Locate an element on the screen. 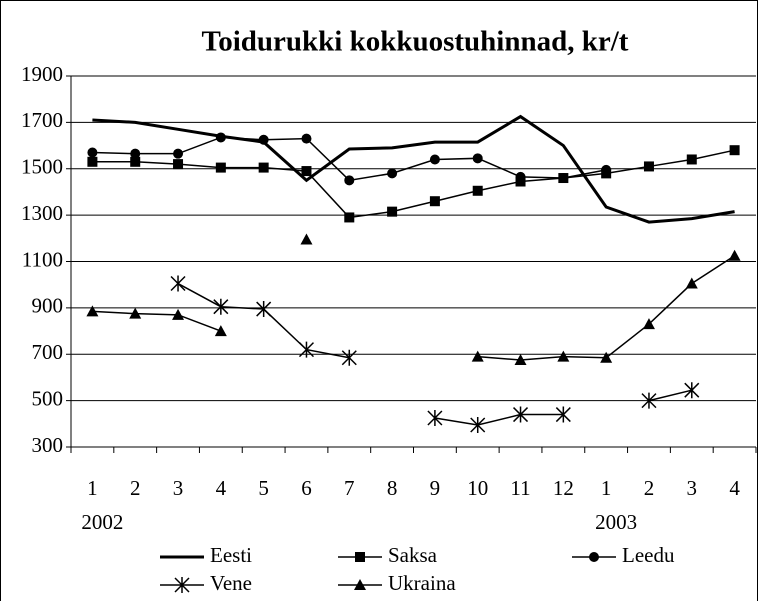 The height and width of the screenshot is (601, 758). chart-title: Toidurukki kokkuostuhinnad, kr/t is located at coordinates (415, 42).